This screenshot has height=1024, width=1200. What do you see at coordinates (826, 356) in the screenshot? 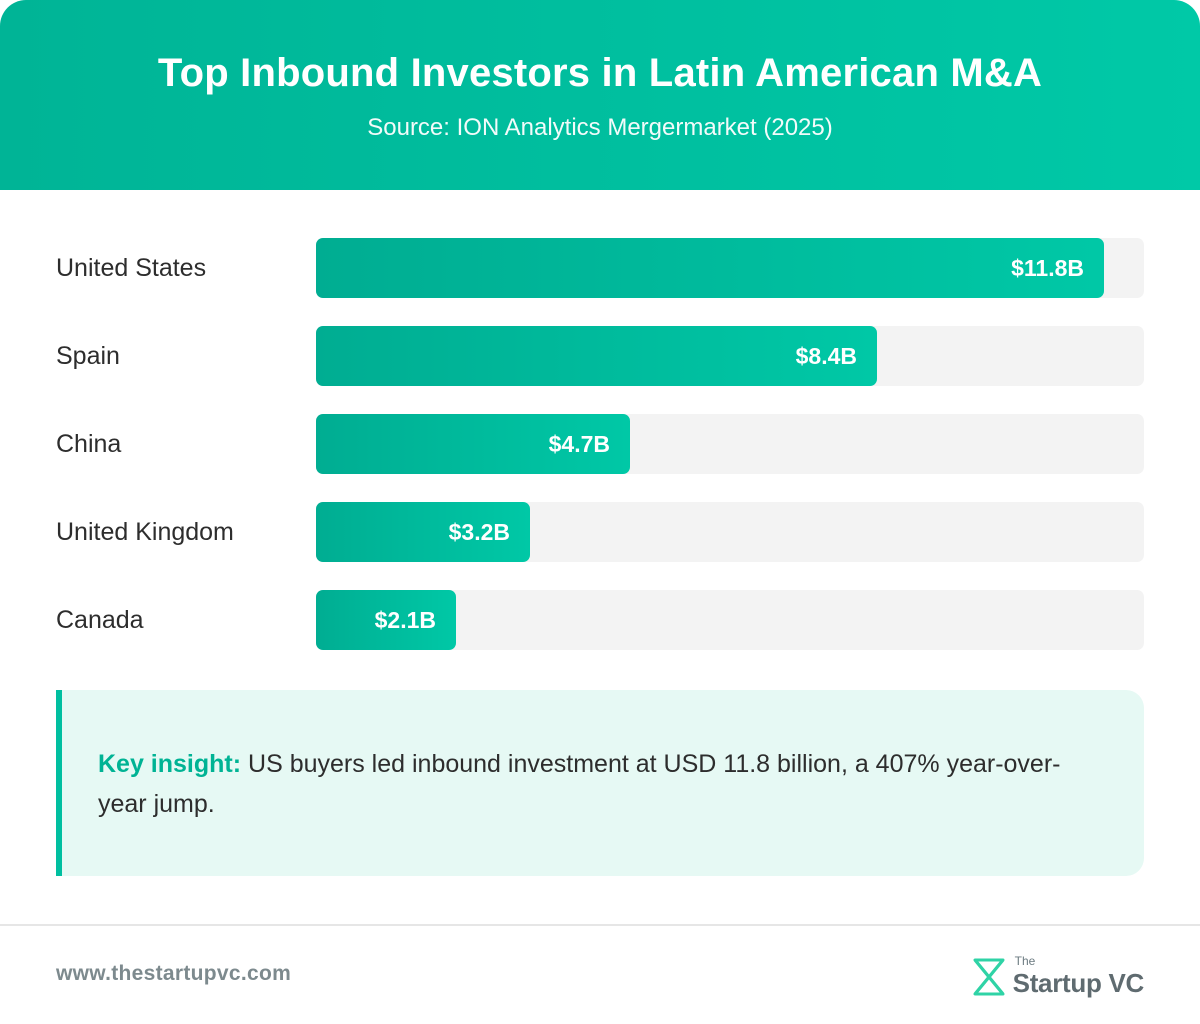
I see `bar-value-label: $8.4B` at bounding box center [826, 356].